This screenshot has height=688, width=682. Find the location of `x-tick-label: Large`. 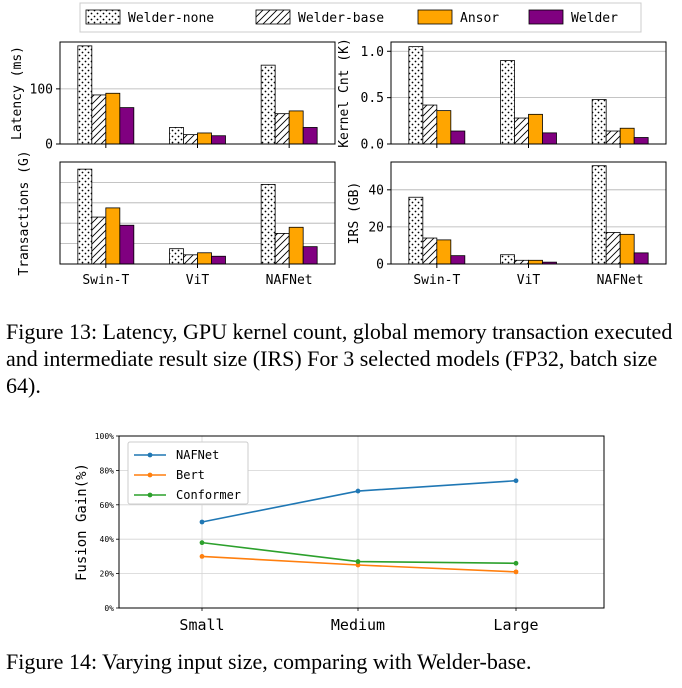

x-tick-label: Large is located at coordinates (515, 625).